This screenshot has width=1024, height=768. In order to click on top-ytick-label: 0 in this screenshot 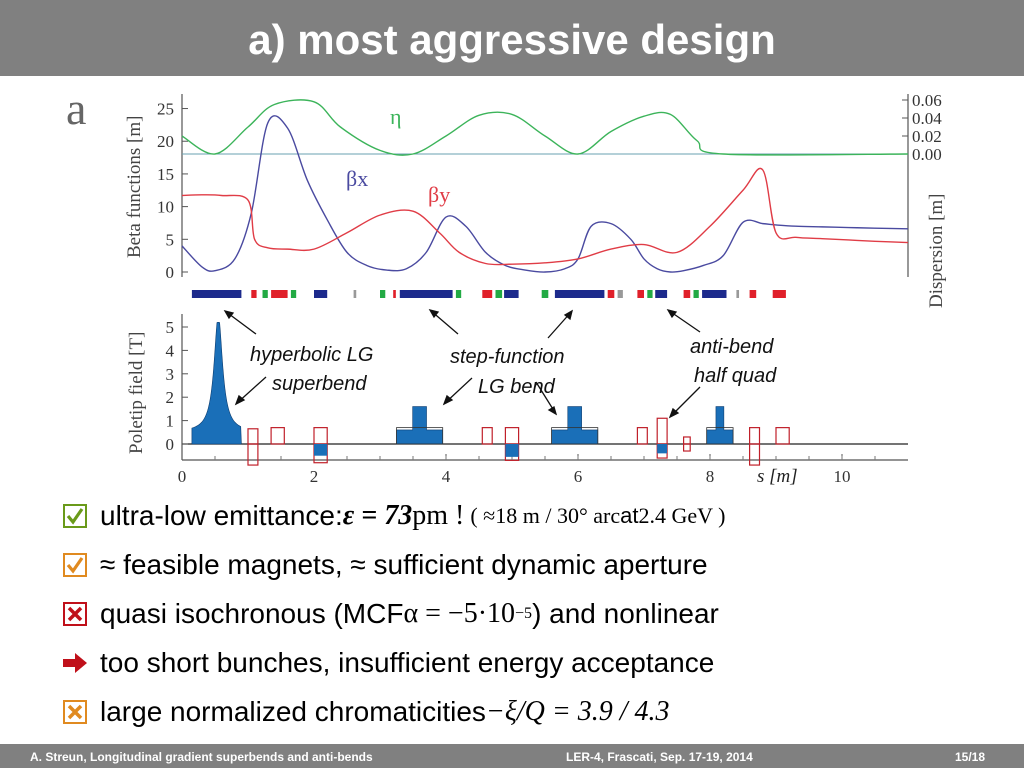, I will do `click(170, 272)`.